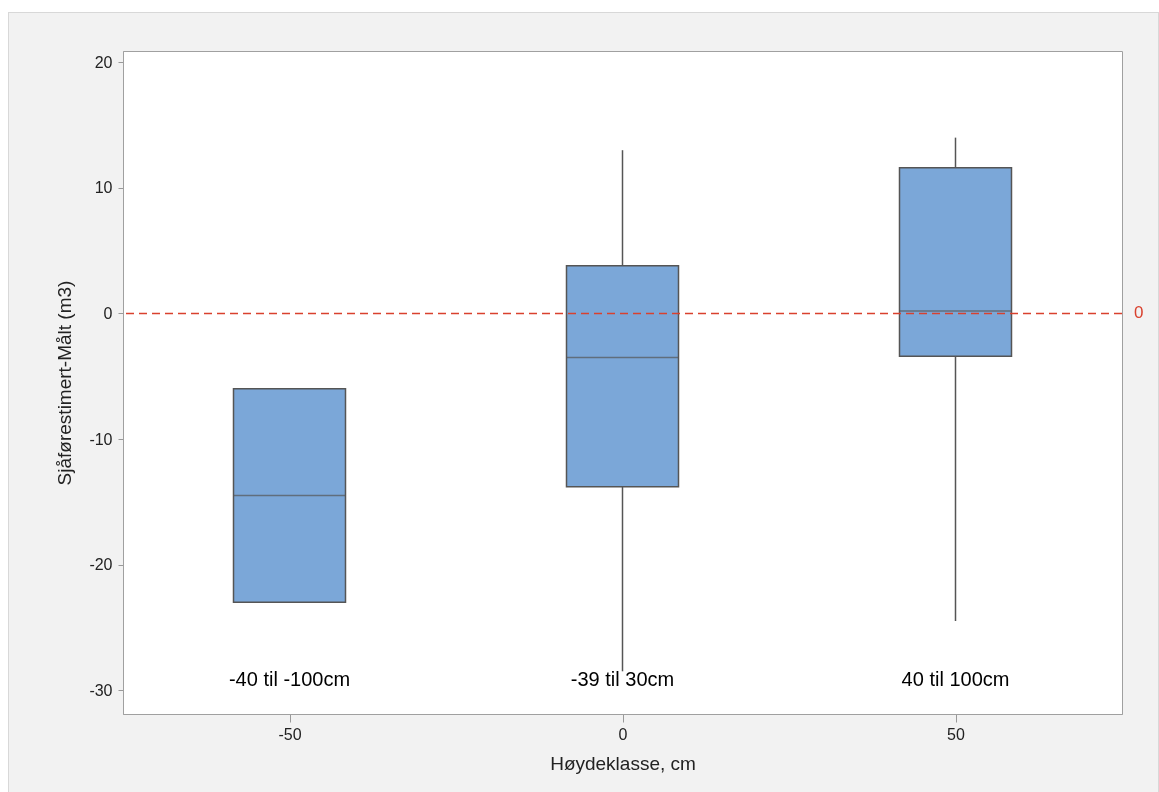 The height and width of the screenshot is (792, 1159). Describe the element at coordinates (108, 313) in the screenshot. I see `y-tick-label: 0` at that location.